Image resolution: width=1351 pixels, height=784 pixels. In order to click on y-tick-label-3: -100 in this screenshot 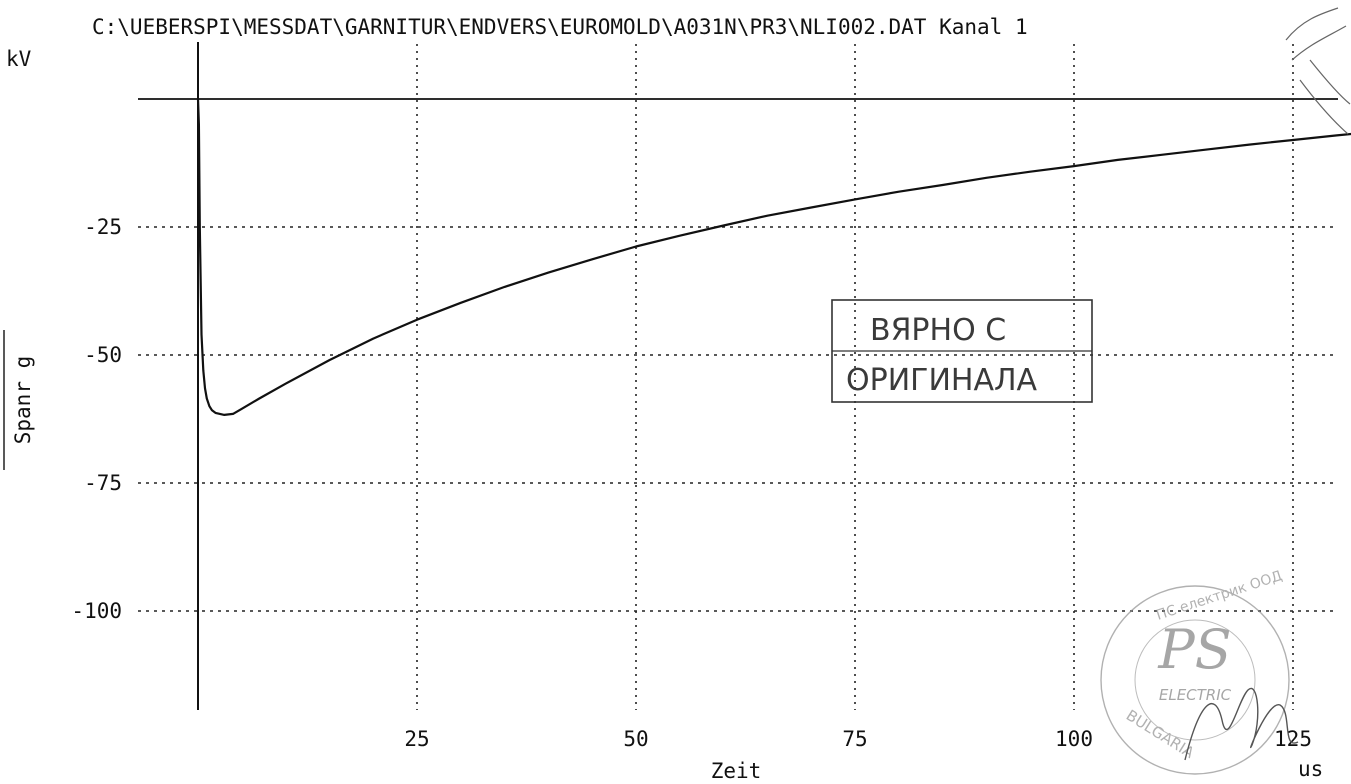, I will do `click(96, 611)`.